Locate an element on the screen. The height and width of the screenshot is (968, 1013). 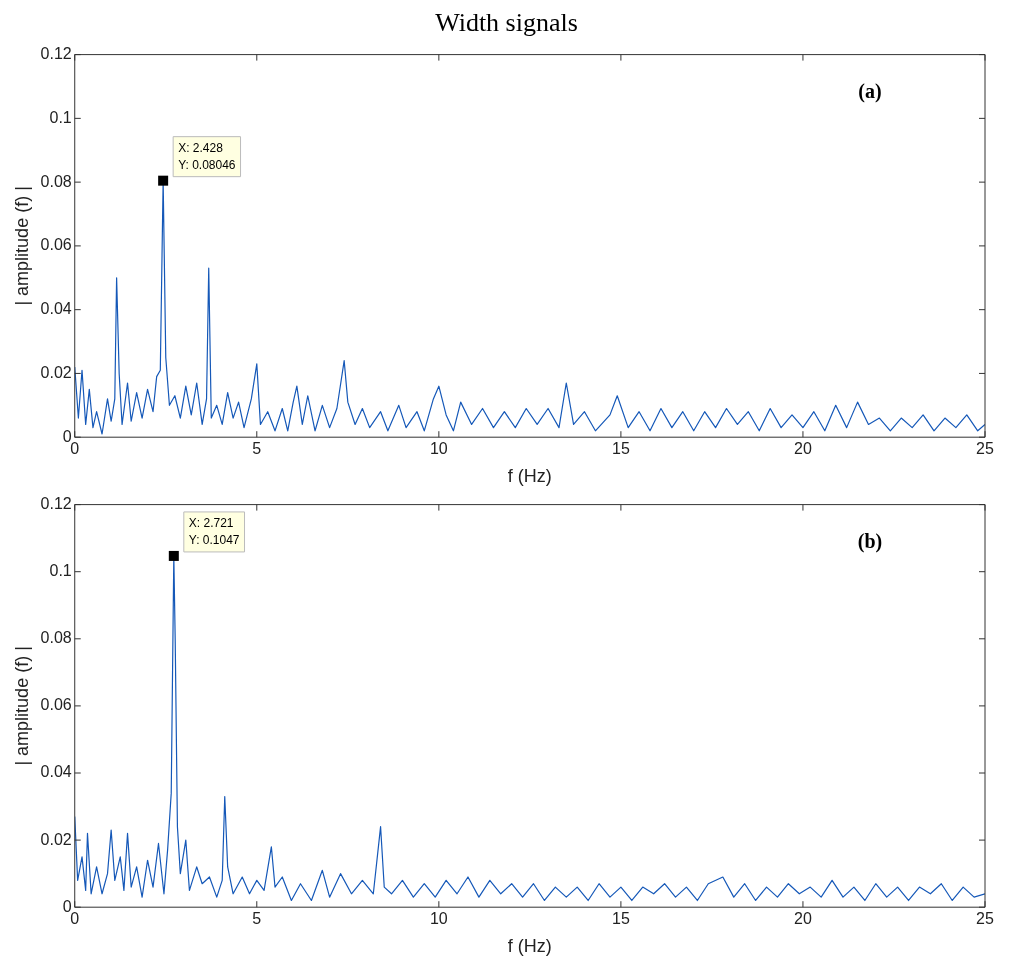
annotation: X: 2.428 Y: 0.08046 is located at coordinates (207, 156).